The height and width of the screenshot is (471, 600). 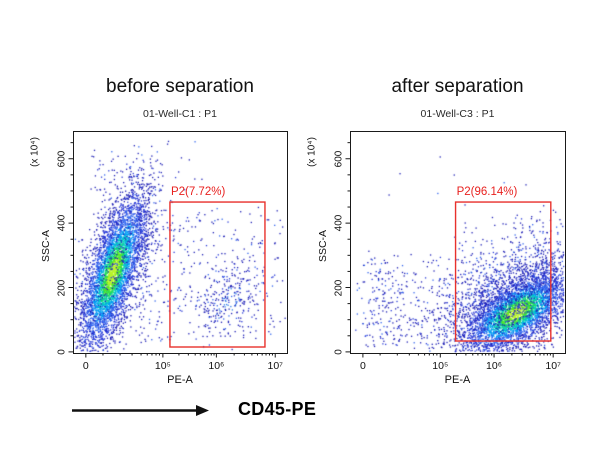 What do you see at coordinates (487, 192) in the screenshot?
I see `gate-label: P2(96.14%)` at bounding box center [487, 192].